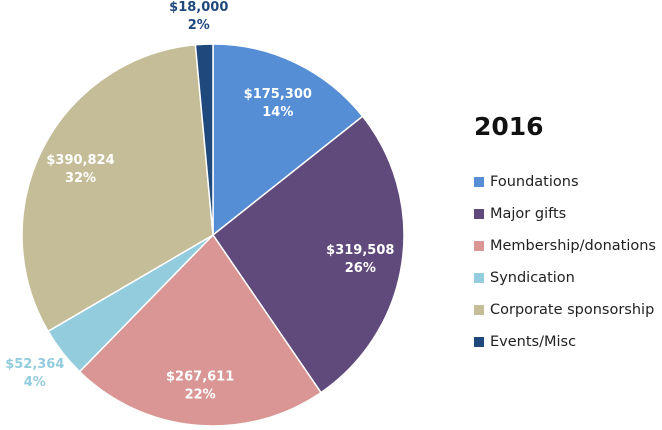 The image size is (662, 430). Describe the element at coordinates (80, 160) in the screenshot. I see `data-label-value: $390,824` at that location.